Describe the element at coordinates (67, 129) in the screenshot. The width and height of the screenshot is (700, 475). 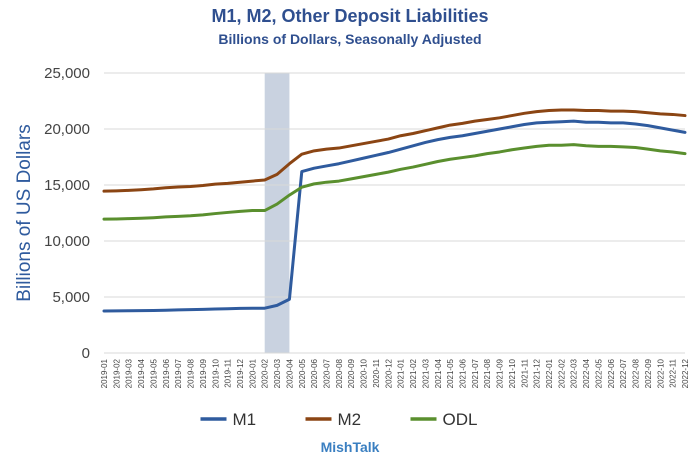
I see `y-tick-label: 20,000` at that location.